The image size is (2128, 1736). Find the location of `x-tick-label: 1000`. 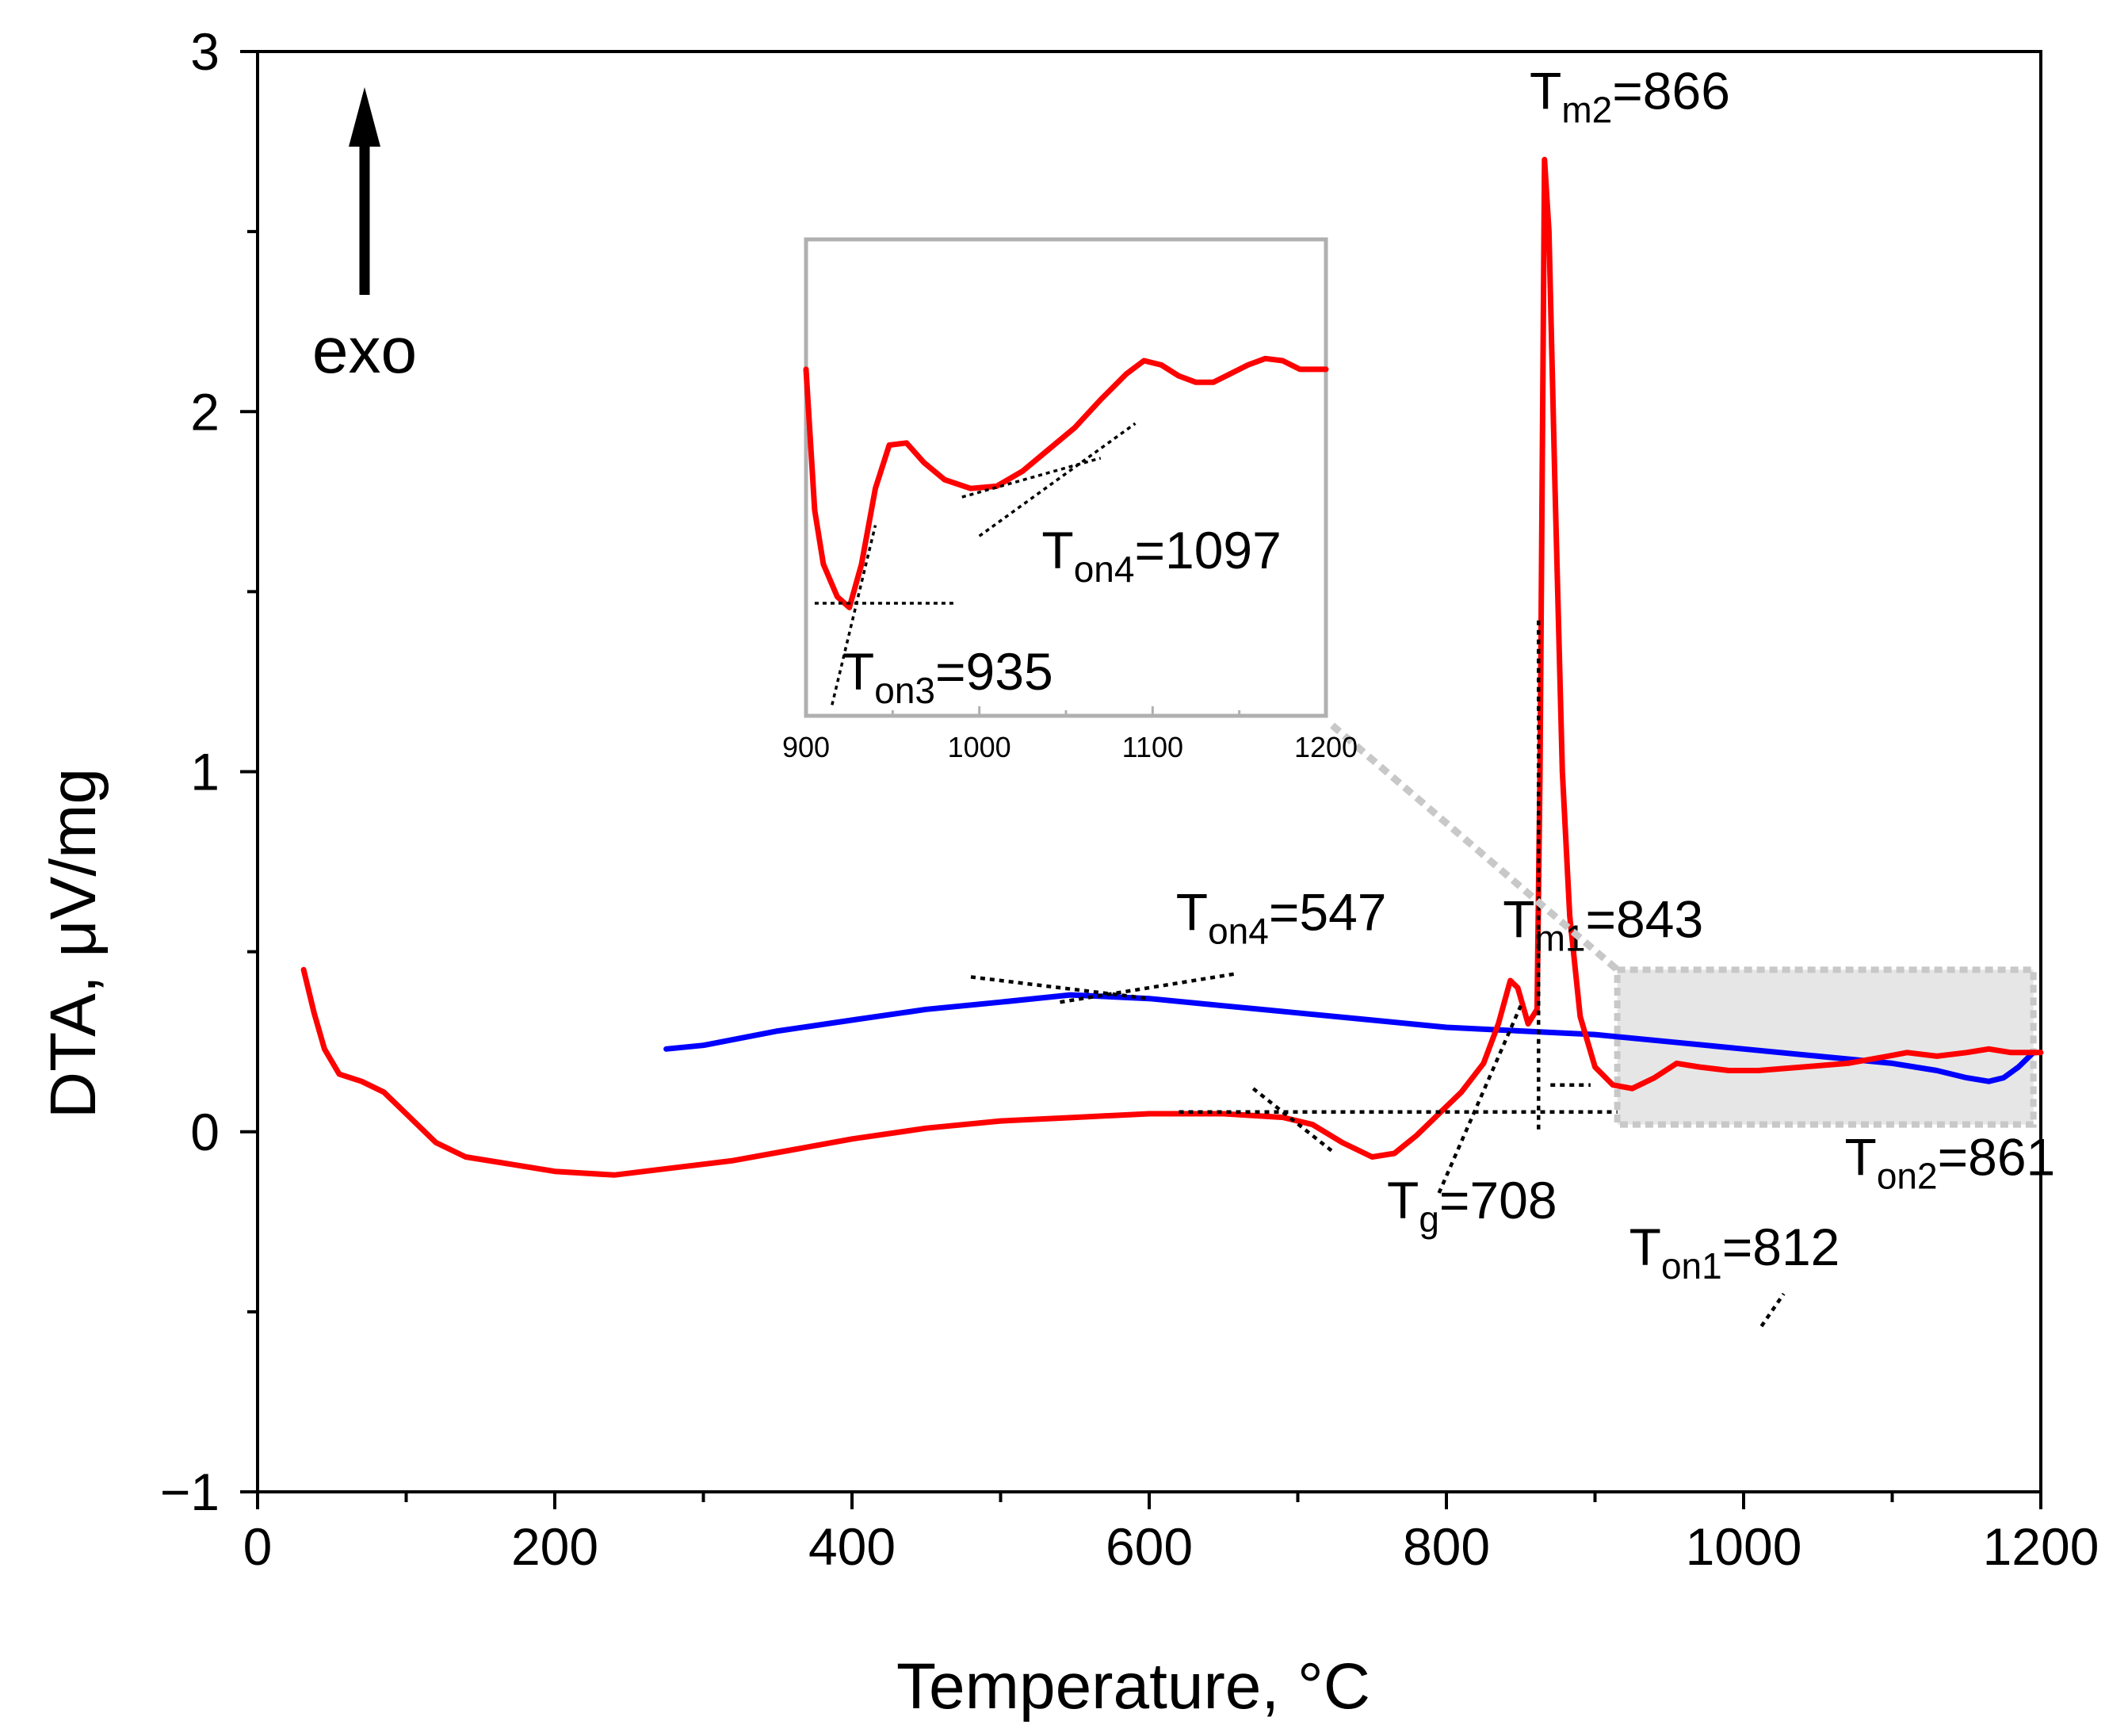

x-tick-label: 1000 is located at coordinates (1744, 1546).